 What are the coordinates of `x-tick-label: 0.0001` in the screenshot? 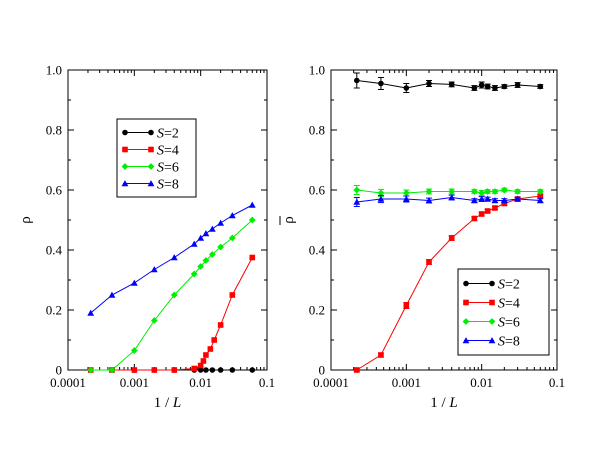 It's located at (331, 382).